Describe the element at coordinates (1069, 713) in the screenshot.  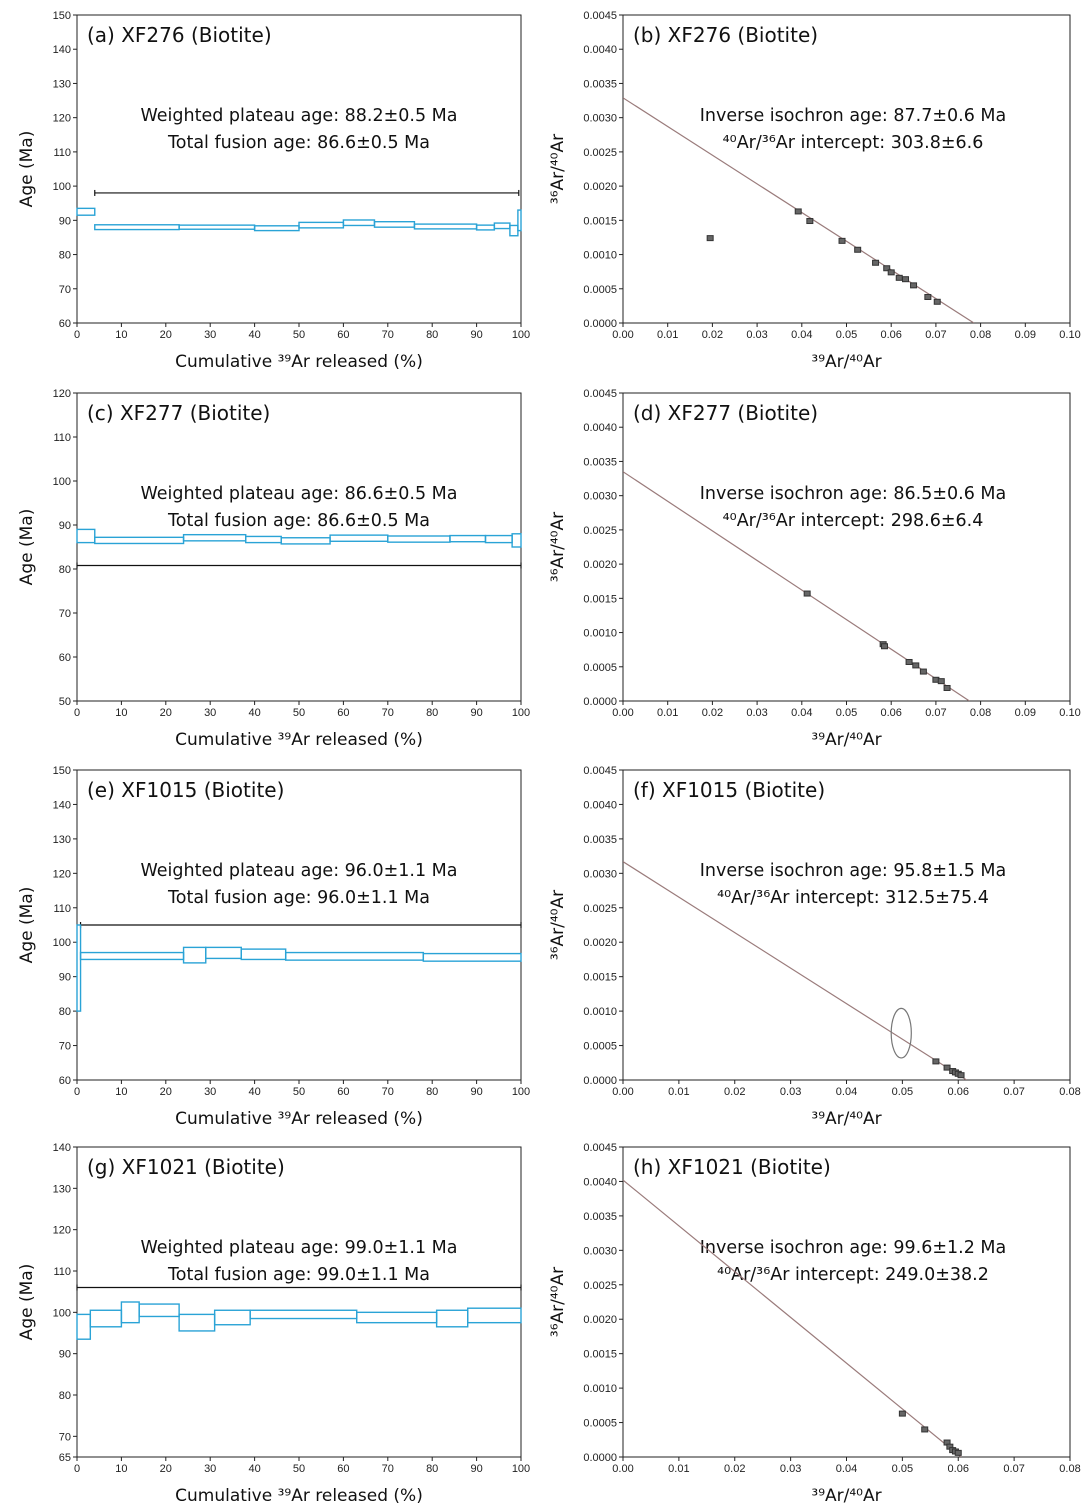
I see `x-tick-label: 0.10` at that location.